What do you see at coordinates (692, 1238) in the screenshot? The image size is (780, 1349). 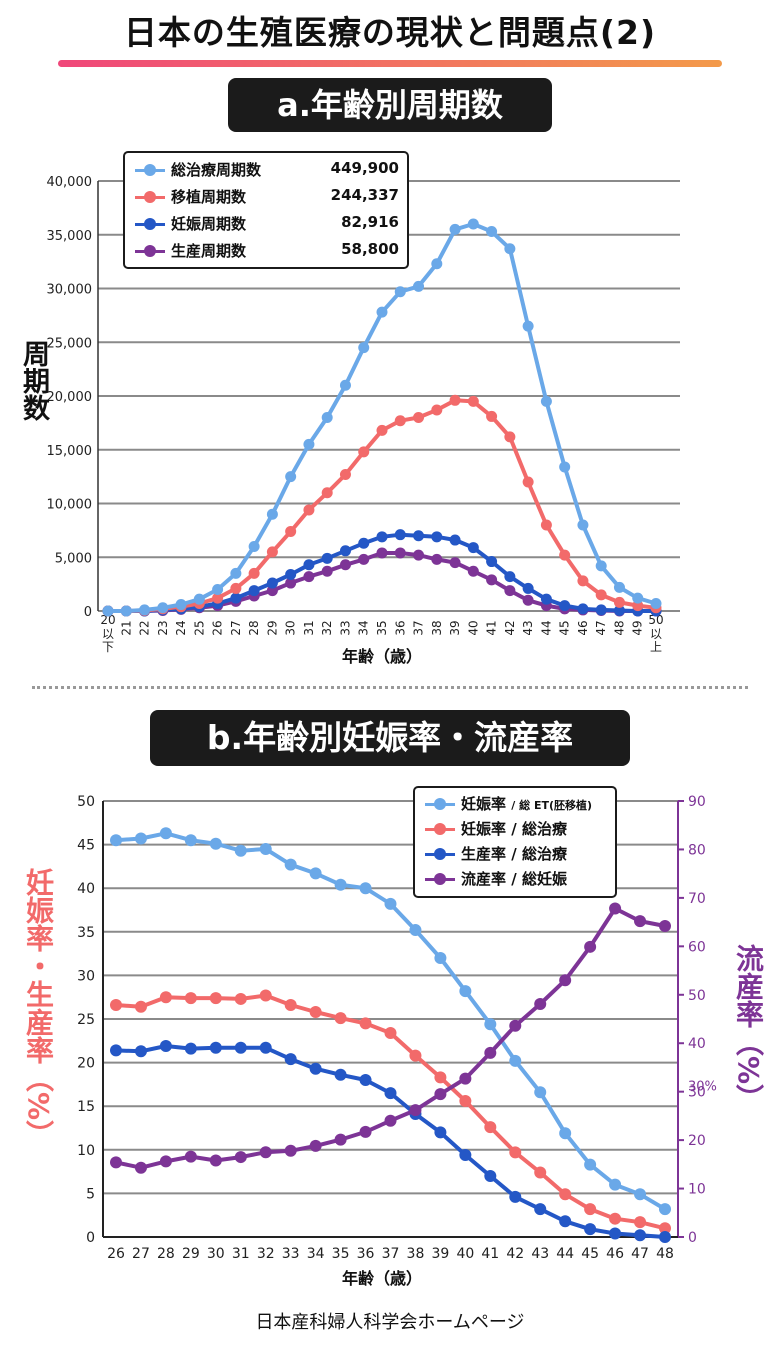 I see `y-right-tick-label: 0` at bounding box center [692, 1238].